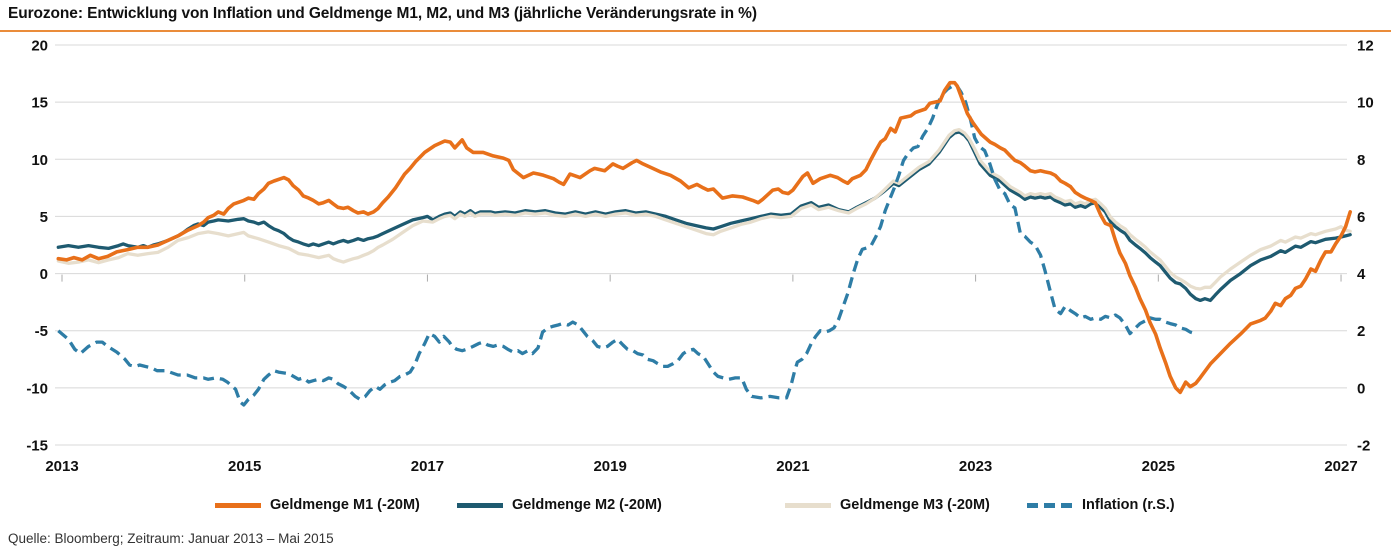  I want to click on x-axis-tick-label: 2025, so click(1158, 466).